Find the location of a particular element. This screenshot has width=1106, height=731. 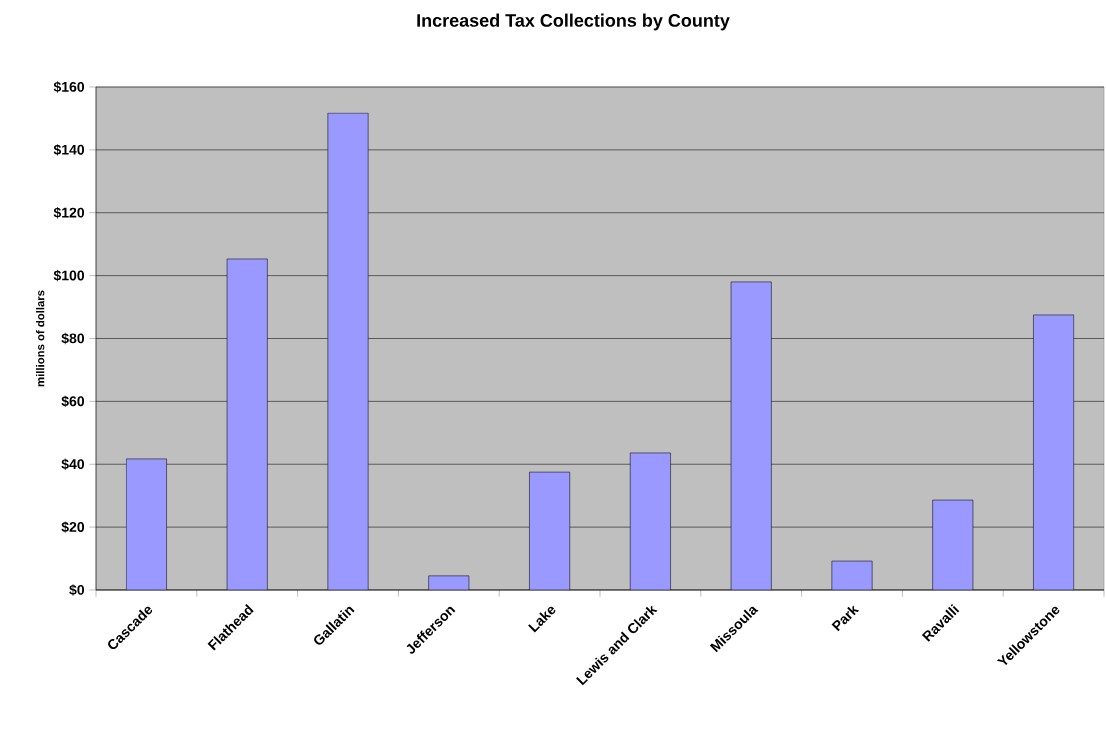

y-axis-title: millions of dollars is located at coordinates (40, 338).